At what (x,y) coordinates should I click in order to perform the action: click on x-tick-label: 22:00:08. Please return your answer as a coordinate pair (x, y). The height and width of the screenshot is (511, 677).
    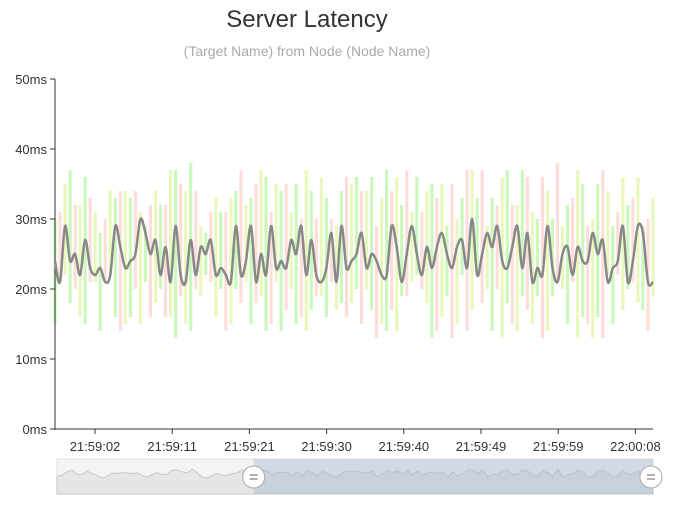
    Looking at the image, I should click on (635, 446).